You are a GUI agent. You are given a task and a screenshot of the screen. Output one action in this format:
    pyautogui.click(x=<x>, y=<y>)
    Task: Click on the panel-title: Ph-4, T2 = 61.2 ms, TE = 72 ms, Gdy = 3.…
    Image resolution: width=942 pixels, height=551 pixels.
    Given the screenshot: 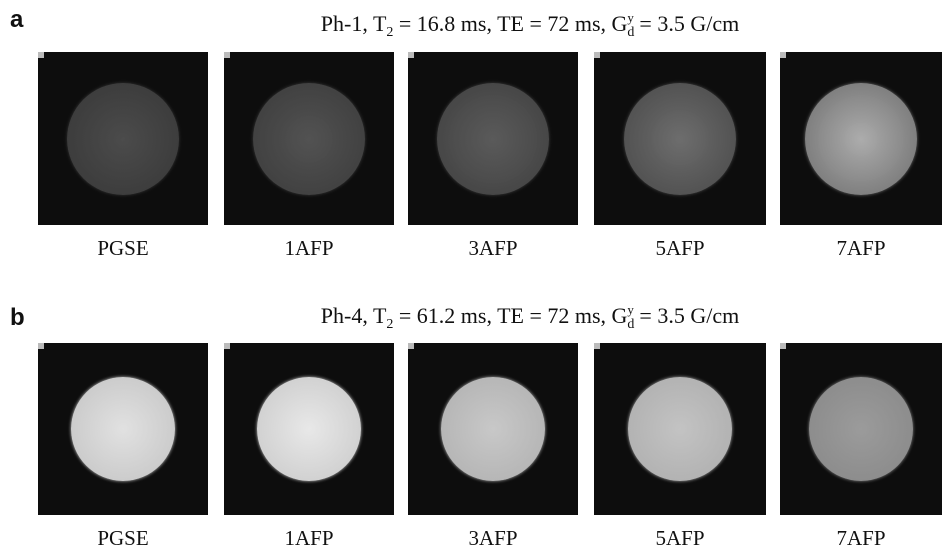 What is the action you would take?
    pyautogui.click(x=530, y=317)
    